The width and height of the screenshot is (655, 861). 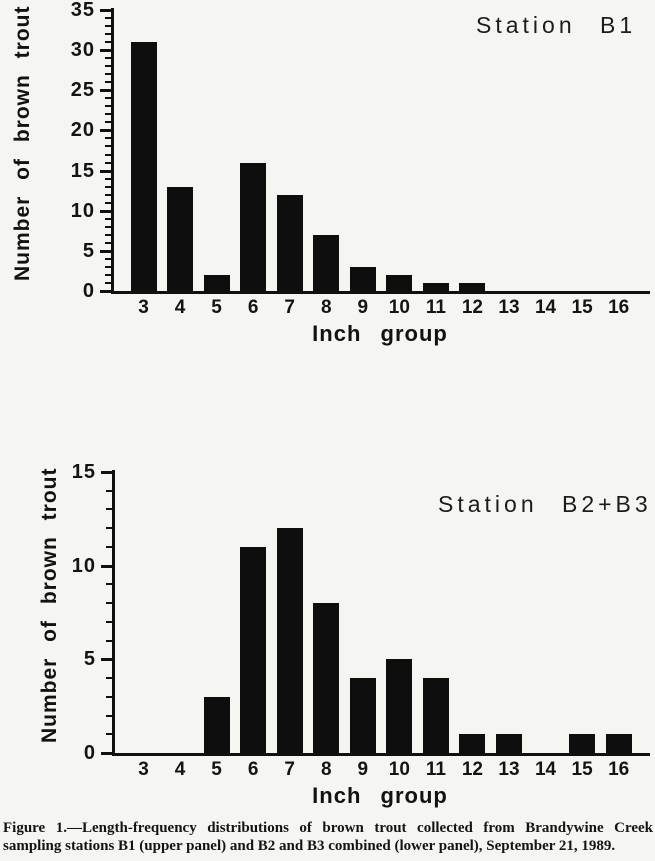 What do you see at coordinates (89, 753) in the screenshot?
I see `y-tick-label: 0` at bounding box center [89, 753].